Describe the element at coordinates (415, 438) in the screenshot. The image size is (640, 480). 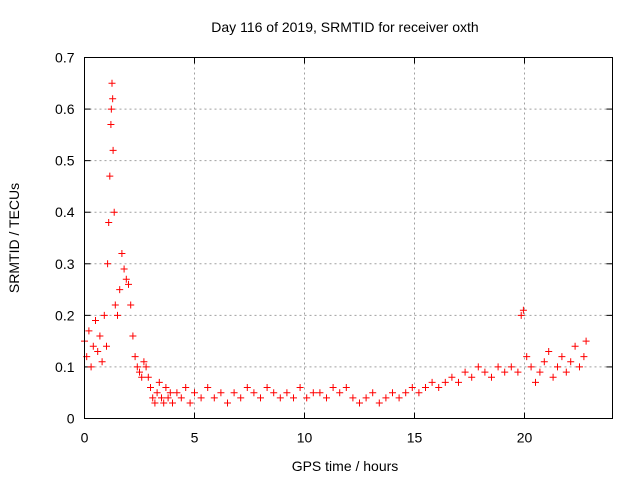
I see `x-tick-label: 15` at that location.